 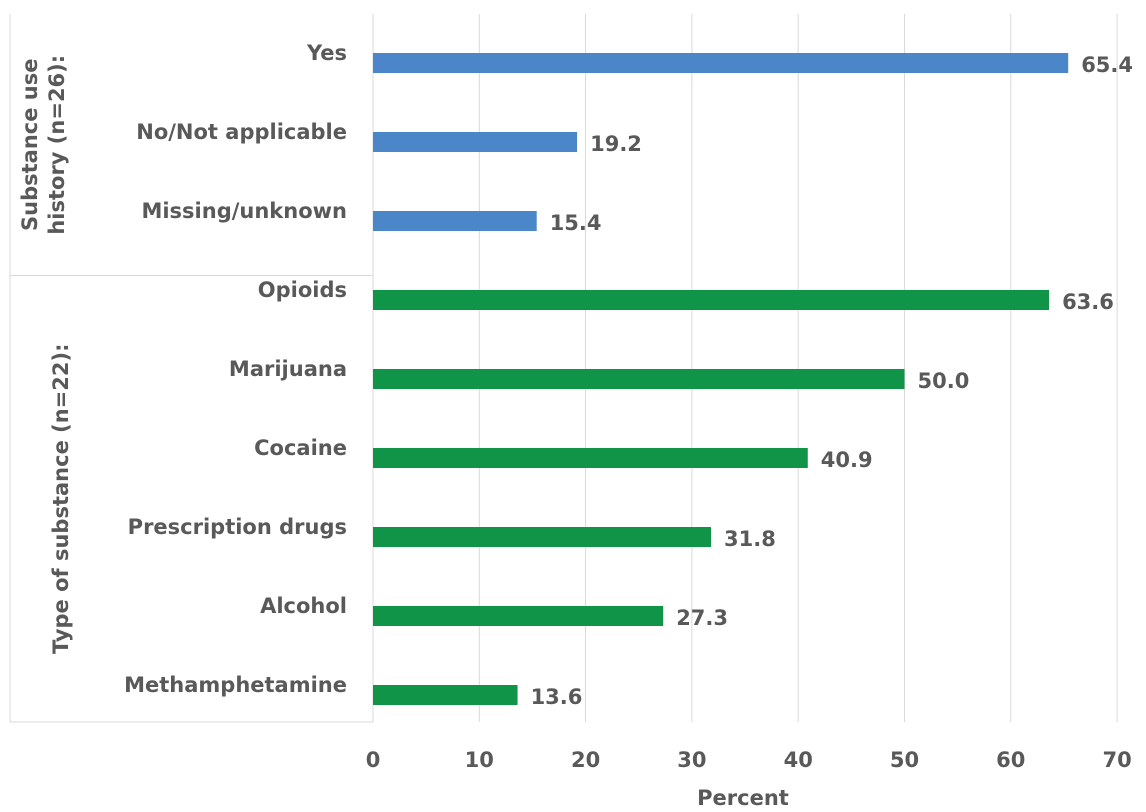 What do you see at coordinates (1088, 302) in the screenshot?
I see `data-label: 63.6` at bounding box center [1088, 302].